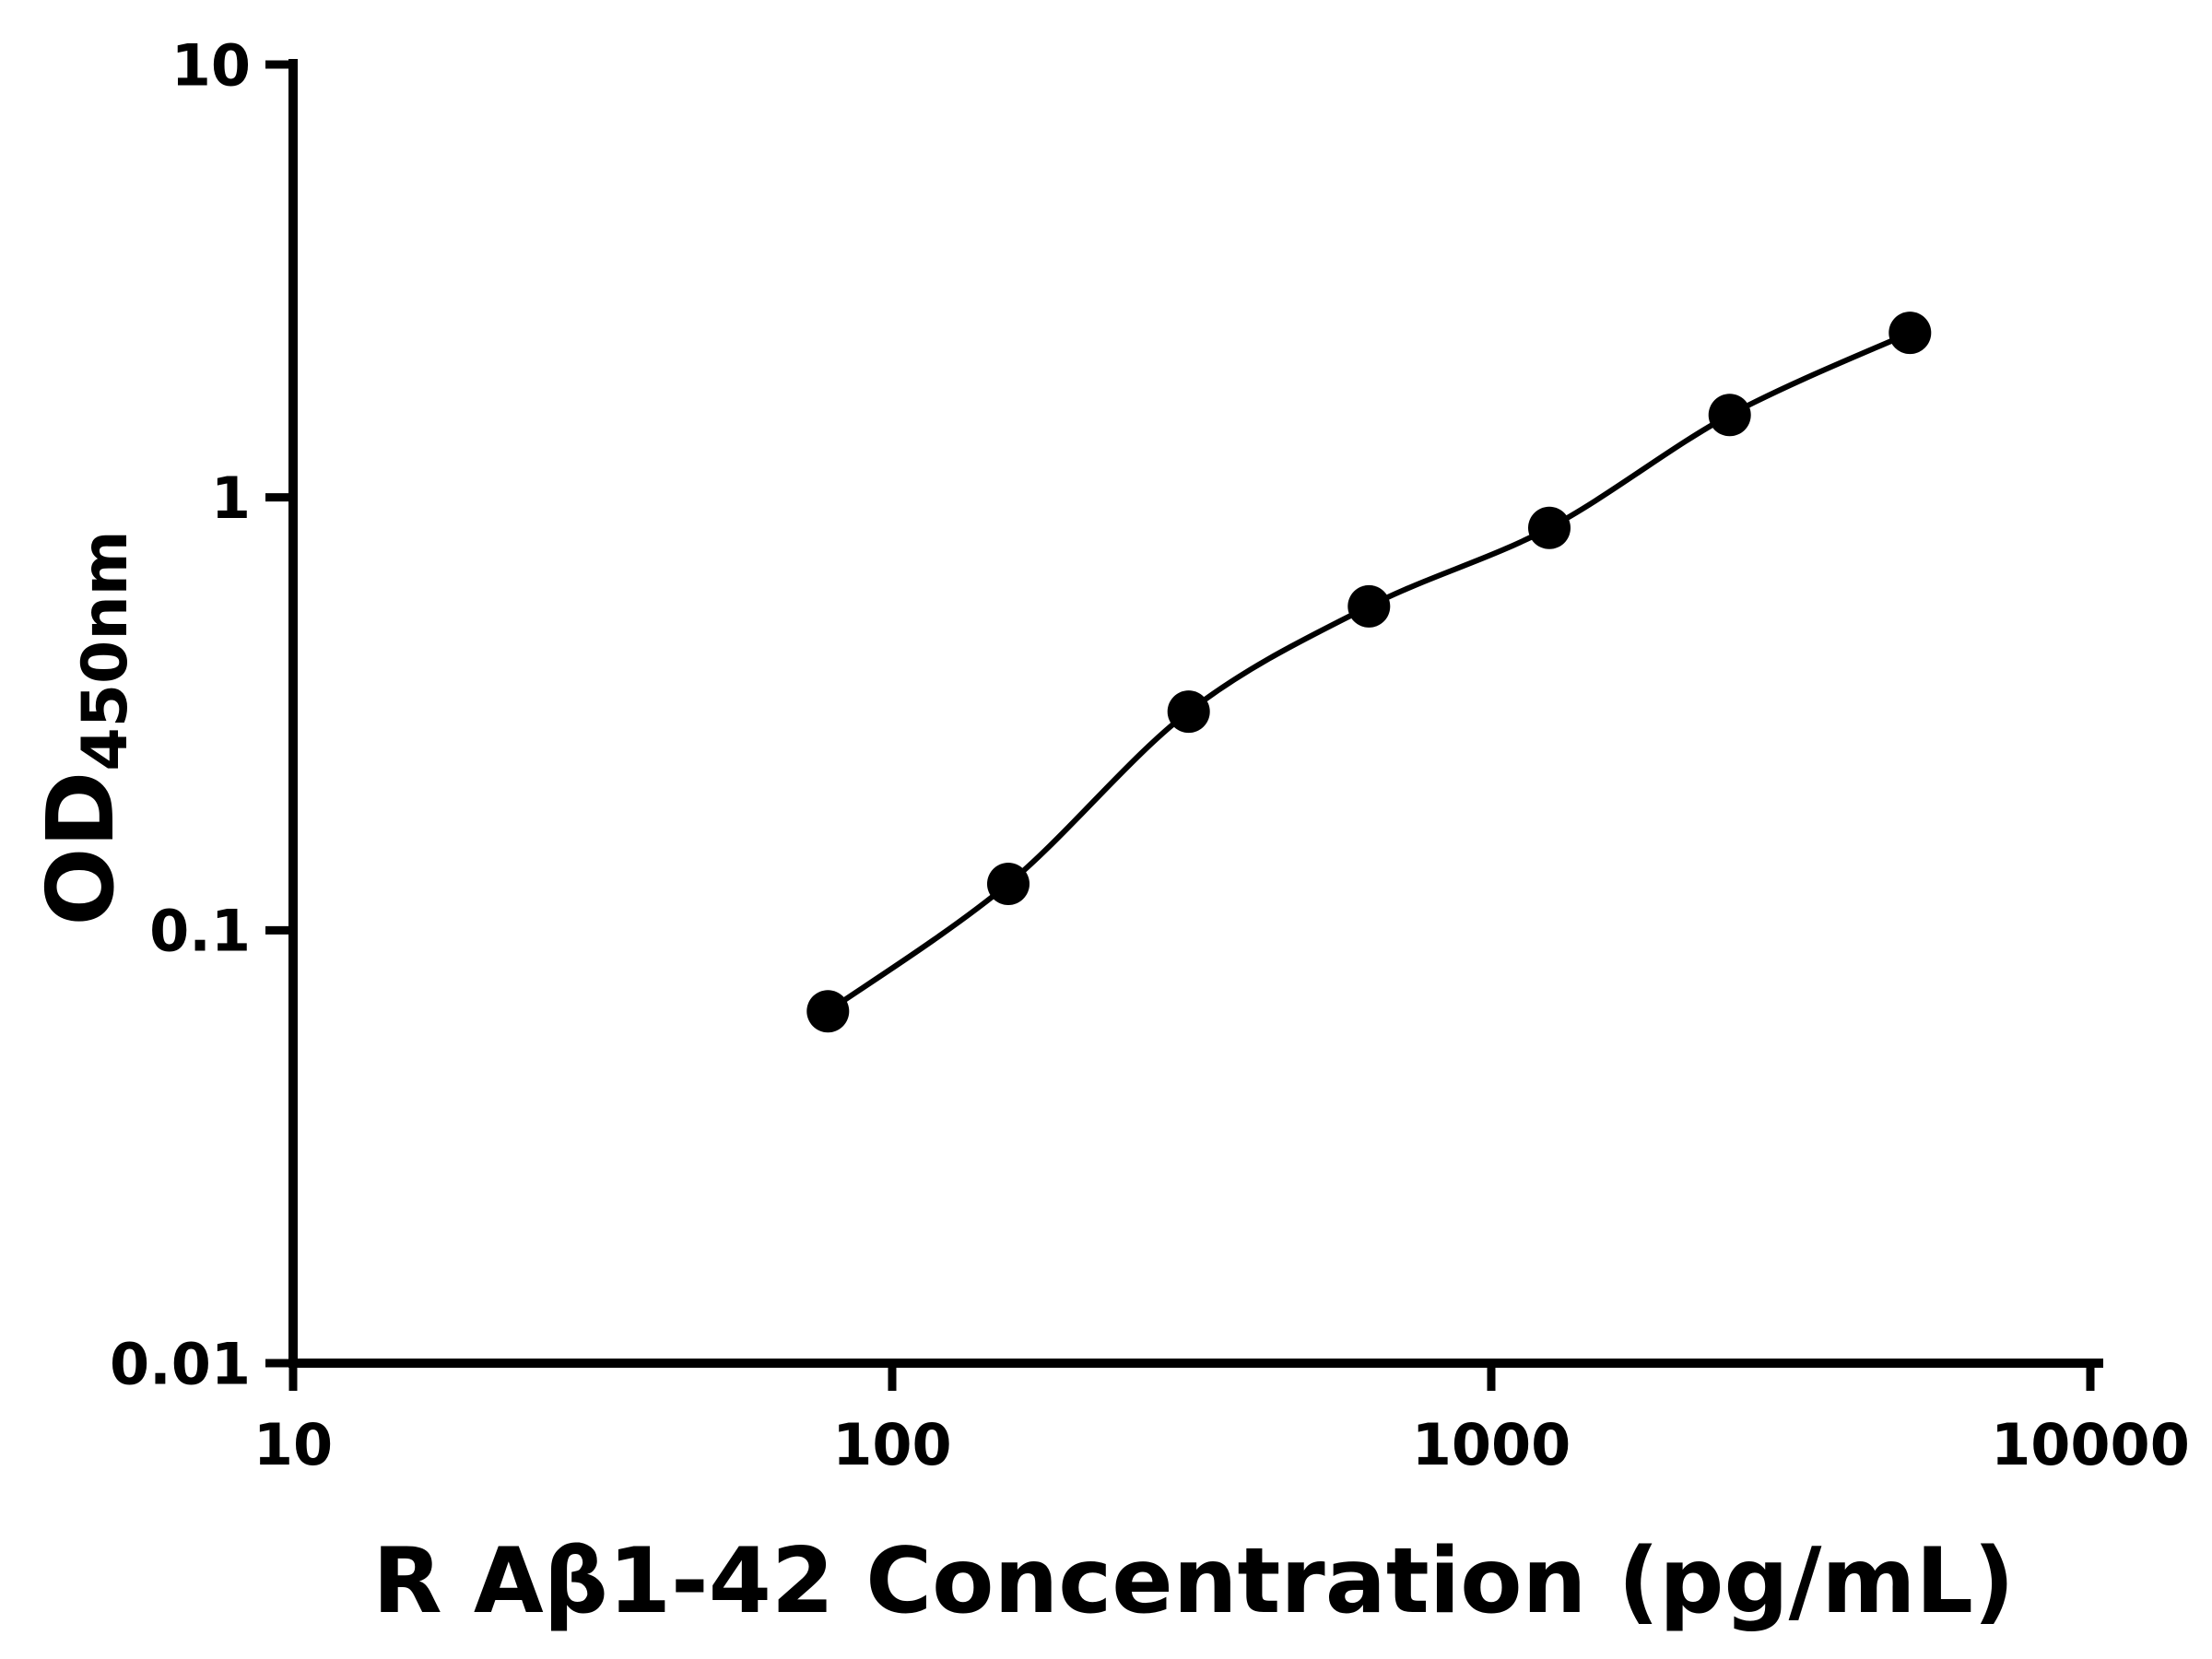 Image resolution: width=2212 pixels, height=1659 pixels. What do you see at coordinates (81, 848) in the screenshot?
I see `y-axis-title-main: OD` at bounding box center [81, 848].